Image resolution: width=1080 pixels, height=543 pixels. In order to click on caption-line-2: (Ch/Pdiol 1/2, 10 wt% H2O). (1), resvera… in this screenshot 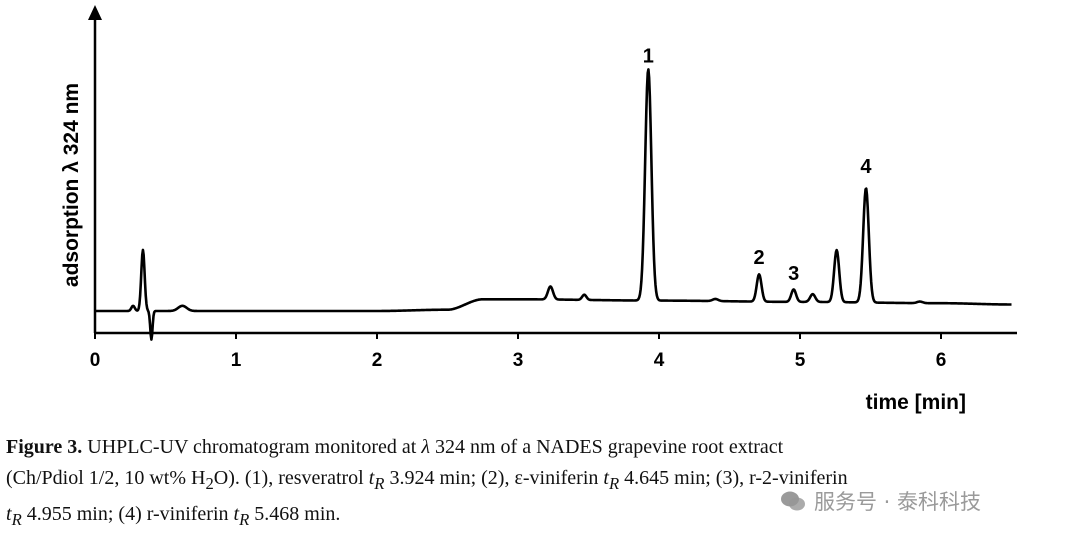, I will do `click(541, 481)`.